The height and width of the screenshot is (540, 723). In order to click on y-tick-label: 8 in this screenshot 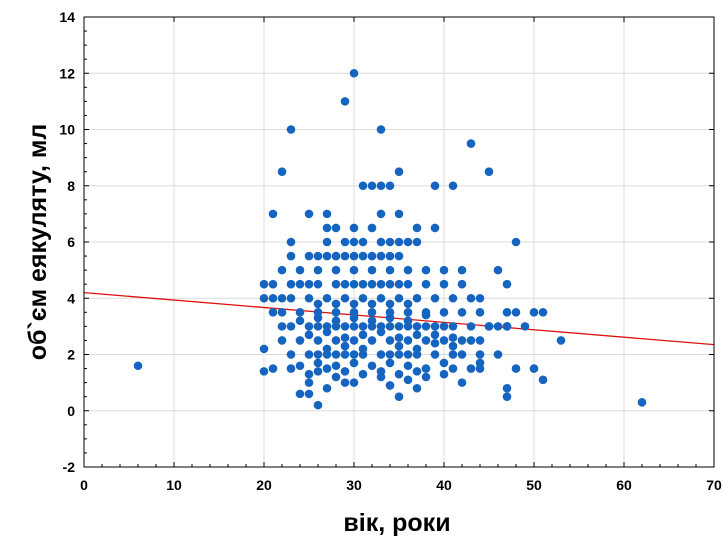, I will do `click(71, 186)`.